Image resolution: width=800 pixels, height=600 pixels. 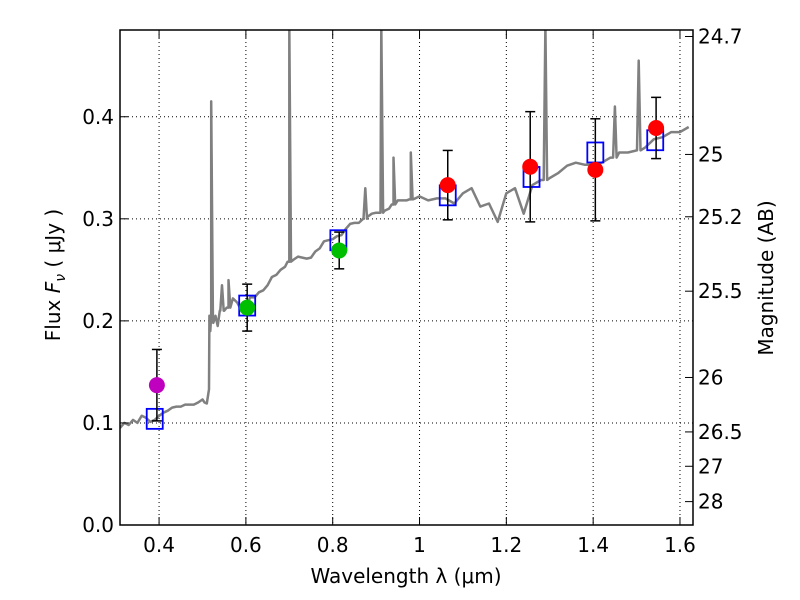 What do you see at coordinates (98, 321) in the screenshot?
I see `y-tick-label: 0.2` at bounding box center [98, 321].